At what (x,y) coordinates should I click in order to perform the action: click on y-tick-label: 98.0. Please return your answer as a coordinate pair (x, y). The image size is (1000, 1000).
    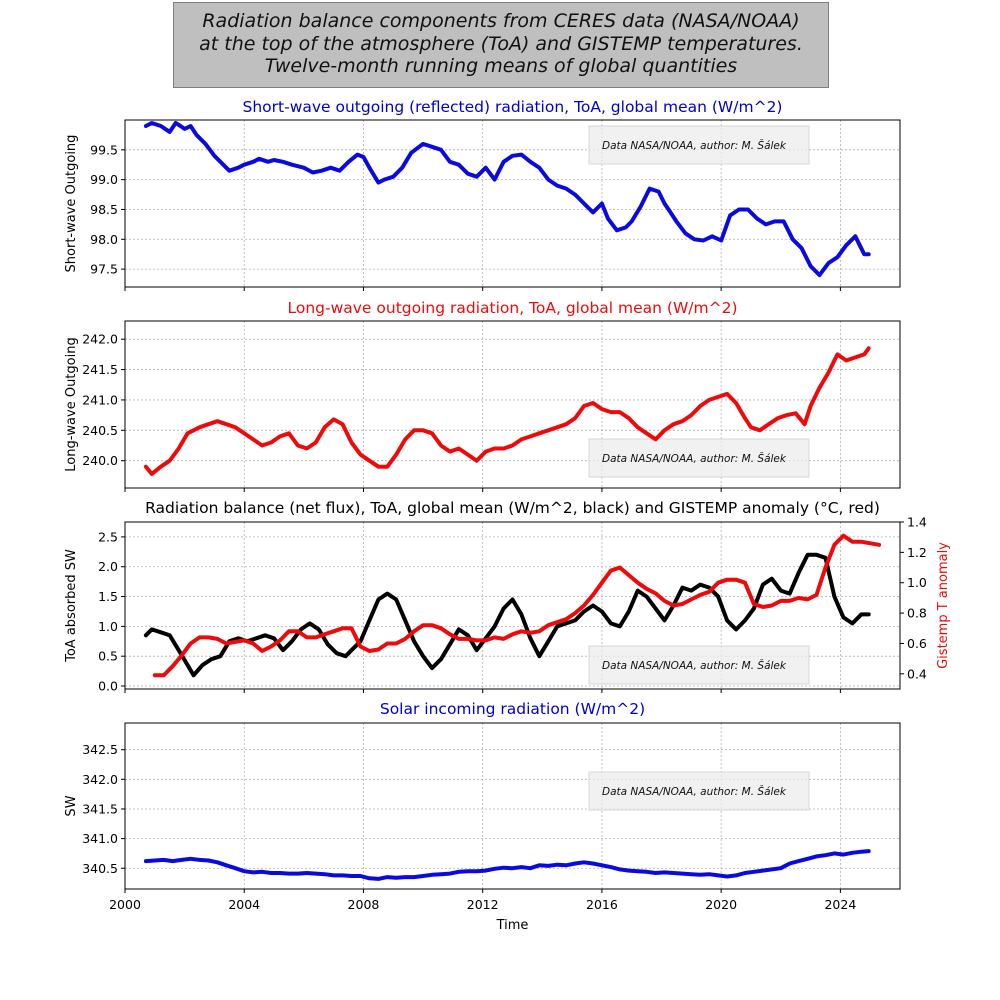
    Looking at the image, I should click on (104, 239).